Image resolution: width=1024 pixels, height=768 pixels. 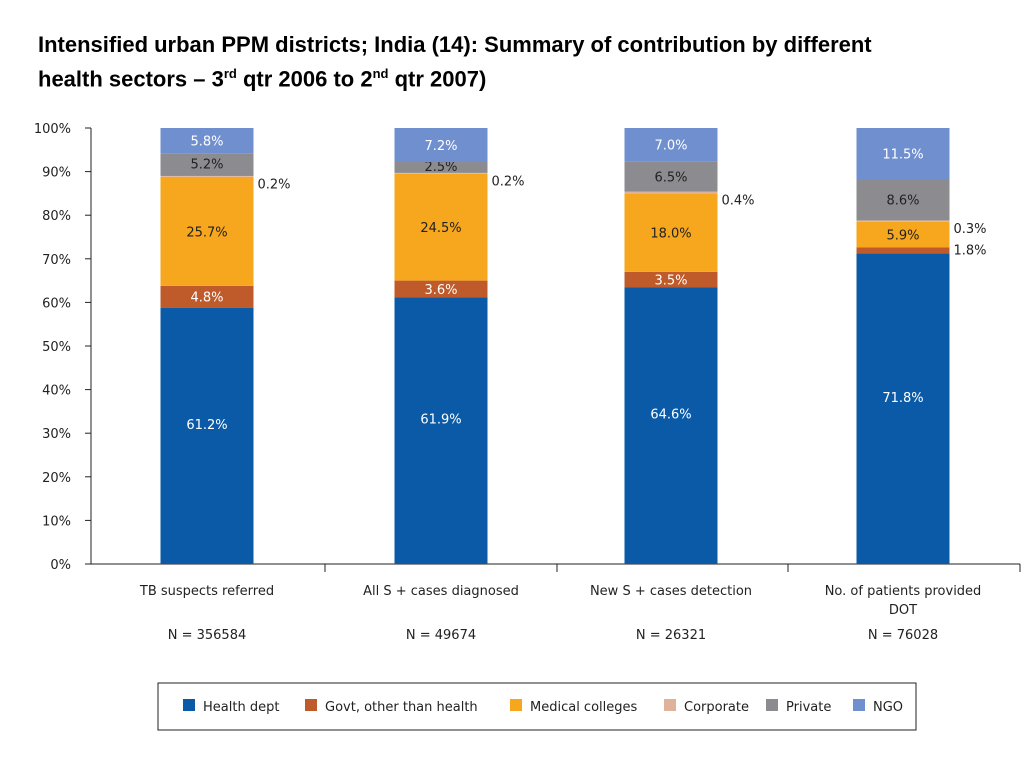 I want to click on y-tick-label: 90%, so click(x=56, y=173).